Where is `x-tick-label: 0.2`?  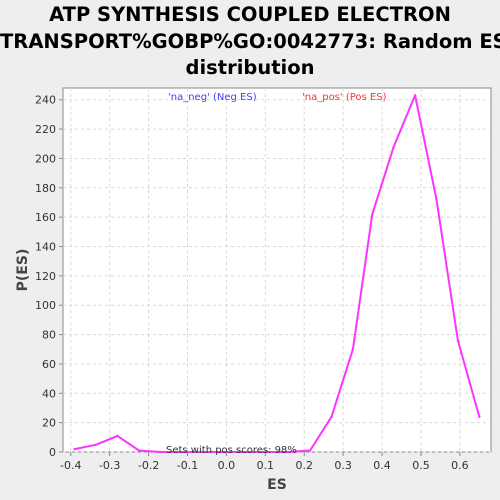
x-tick-label: 0.2 is located at coordinates (304, 465).